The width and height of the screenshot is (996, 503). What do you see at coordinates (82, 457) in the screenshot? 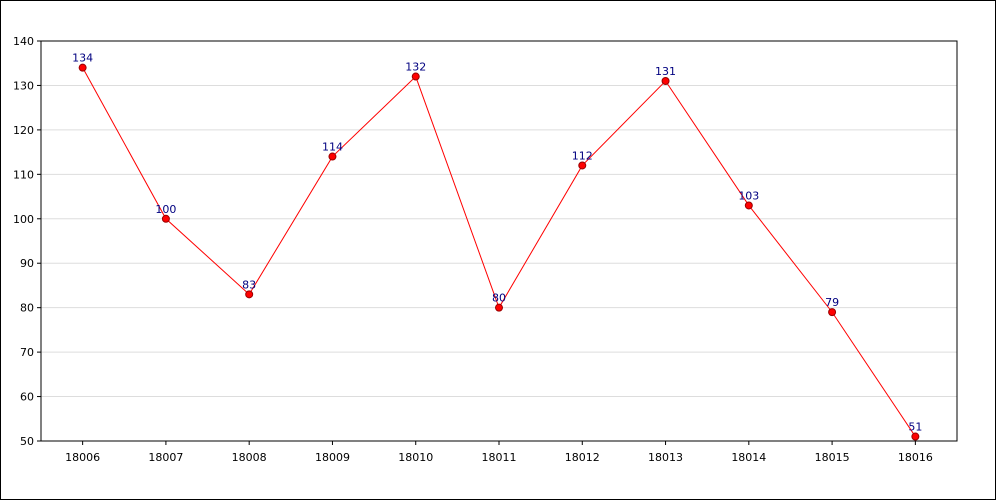
I see `x-tick-label: 18006` at bounding box center [82, 457].